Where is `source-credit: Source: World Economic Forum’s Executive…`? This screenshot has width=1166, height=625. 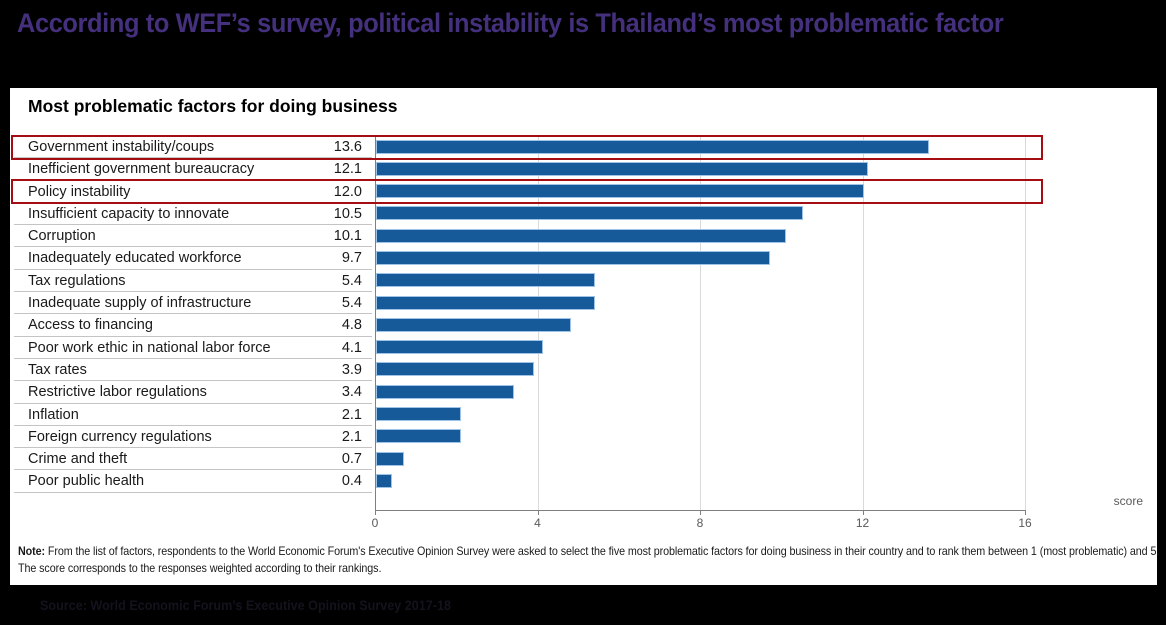
source-credit: Source: World Economic Forum’s Executive… is located at coordinates (246, 605).